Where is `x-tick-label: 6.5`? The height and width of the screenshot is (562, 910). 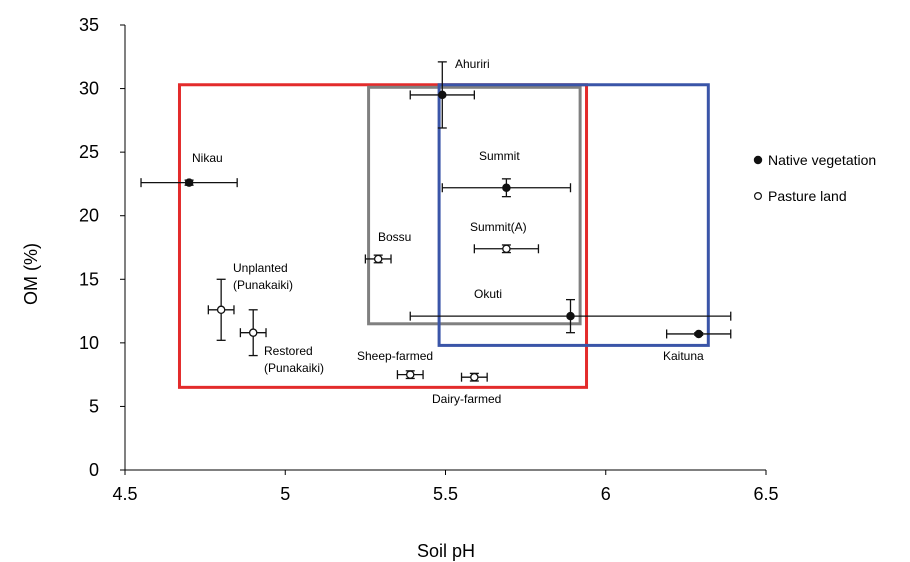 x-tick-label: 6.5 is located at coordinates (765, 494).